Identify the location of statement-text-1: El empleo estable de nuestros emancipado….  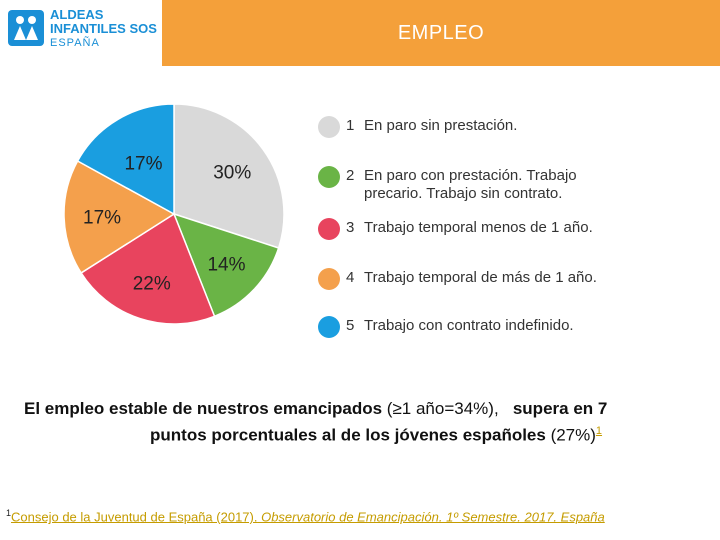
(205, 408).